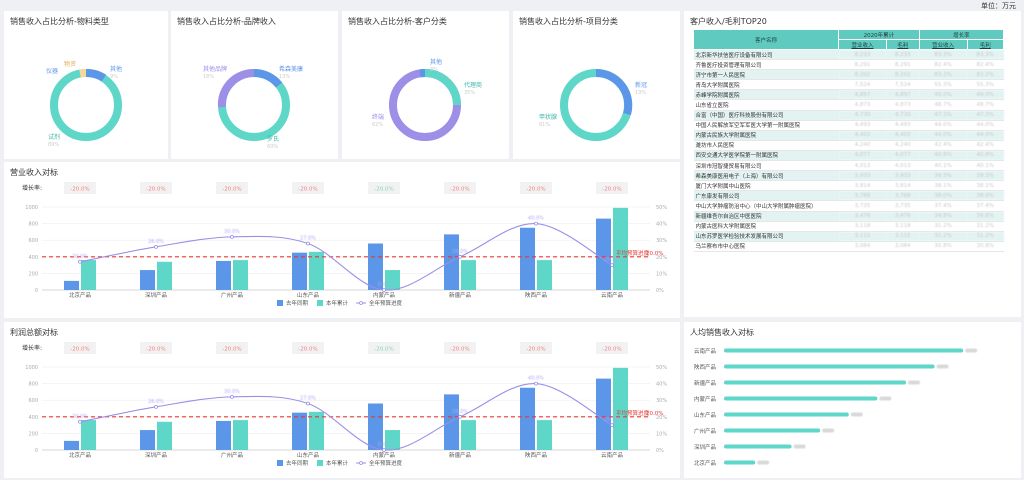 This screenshot has width=1024, height=480. Describe the element at coordinates (985, 115) in the screenshot. I see `profit-growth-cell: 47.3%` at that location.